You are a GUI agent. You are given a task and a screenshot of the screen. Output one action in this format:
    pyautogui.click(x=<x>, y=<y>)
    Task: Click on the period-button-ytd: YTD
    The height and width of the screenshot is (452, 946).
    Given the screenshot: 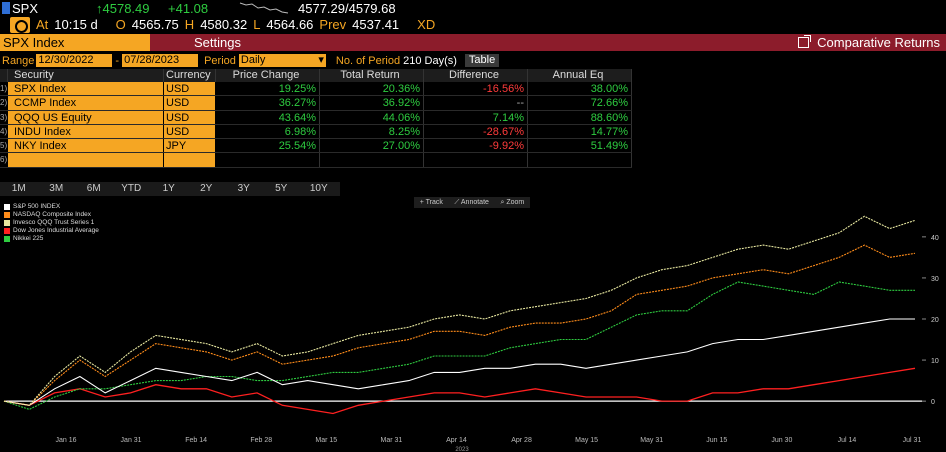 What is the action you would take?
    pyautogui.click(x=131, y=188)
    